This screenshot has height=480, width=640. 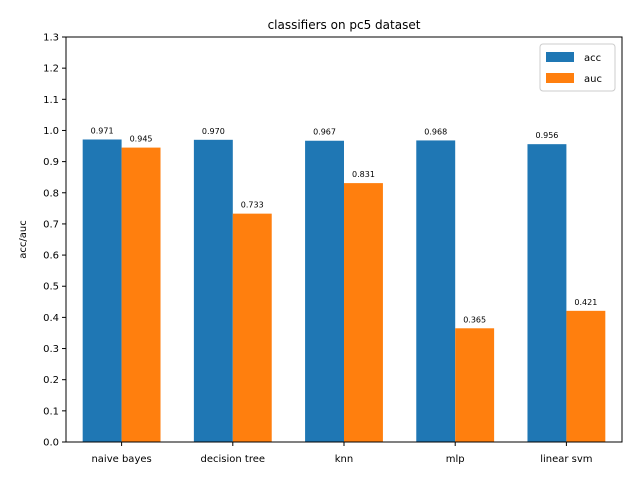 What do you see at coordinates (51, 193) in the screenshot?
I see `y-tick-label: 0.8` at bounding box center [51, 193].